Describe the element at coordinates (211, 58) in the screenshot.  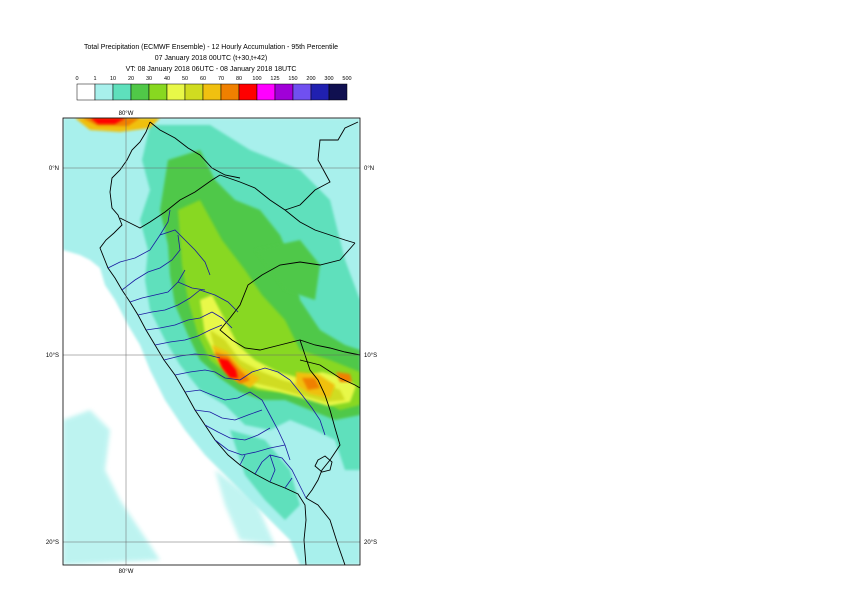
I see `base-time: 07 January 2018 00UTC (t+30,t+42)` at that location.